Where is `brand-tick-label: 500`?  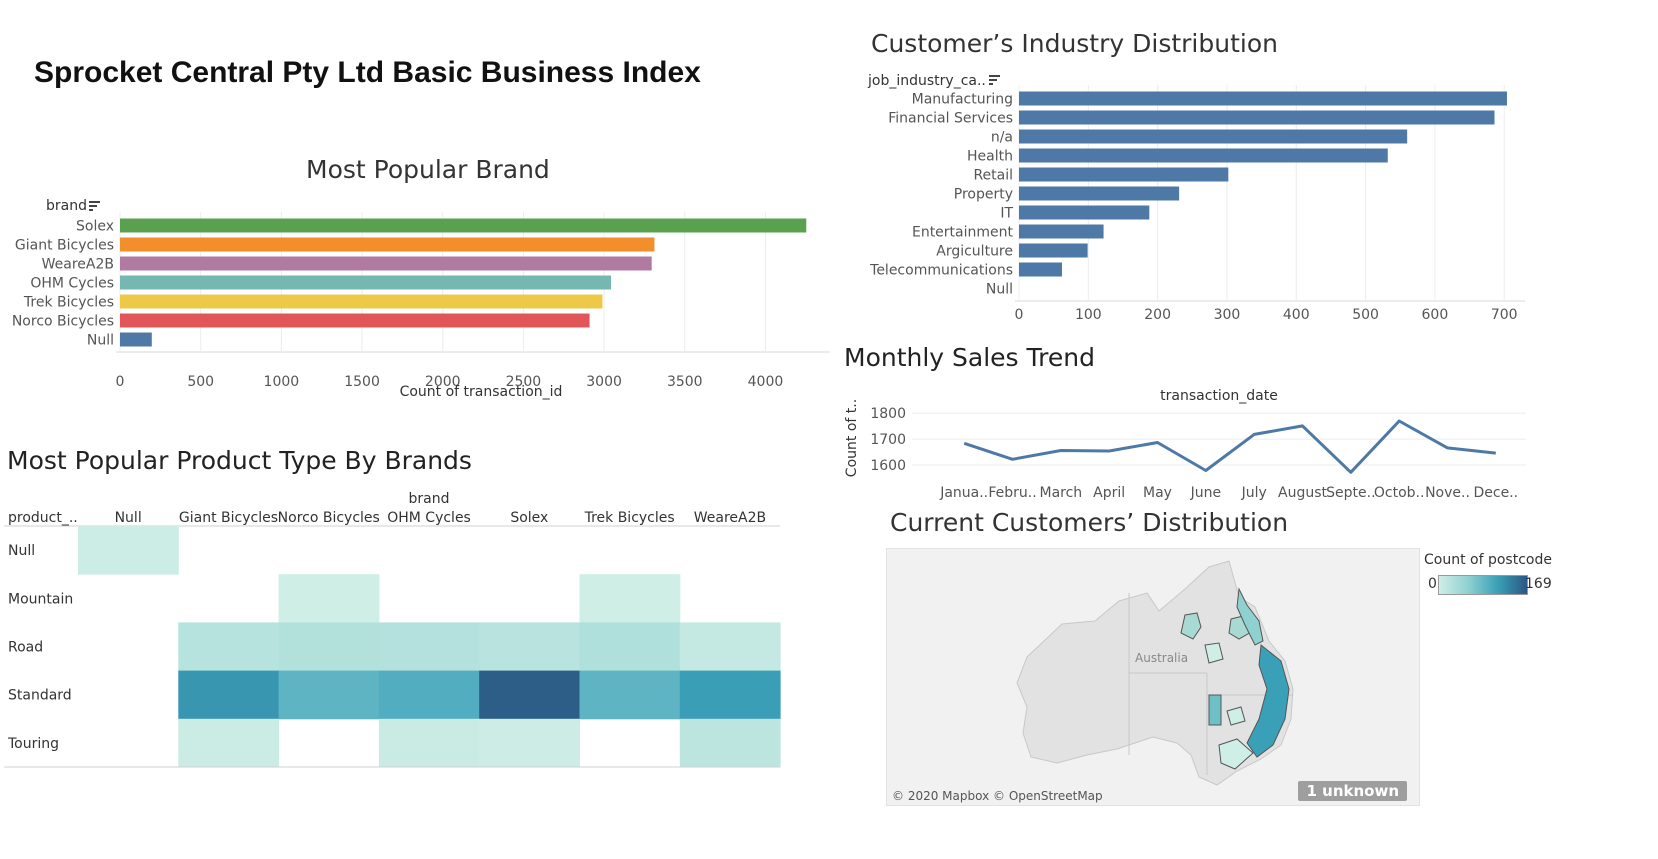
brand-tick-label: 500 is located at coordinates (200, 382).